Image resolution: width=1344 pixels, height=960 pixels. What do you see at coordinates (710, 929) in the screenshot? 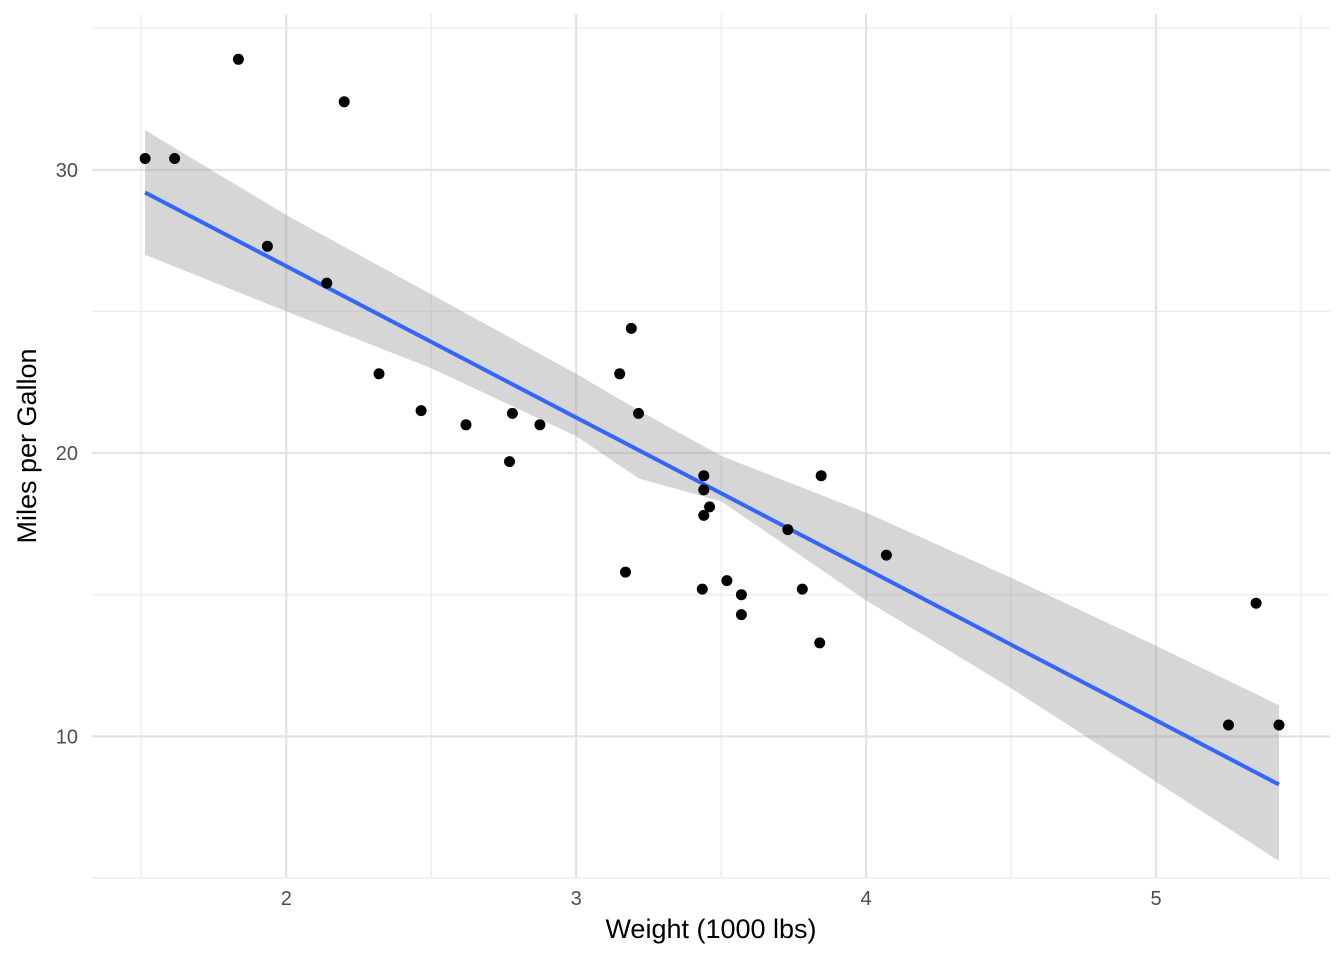
I see `x-axis-title: Weight (1000 lbs)` at bounding box center [710, 929].